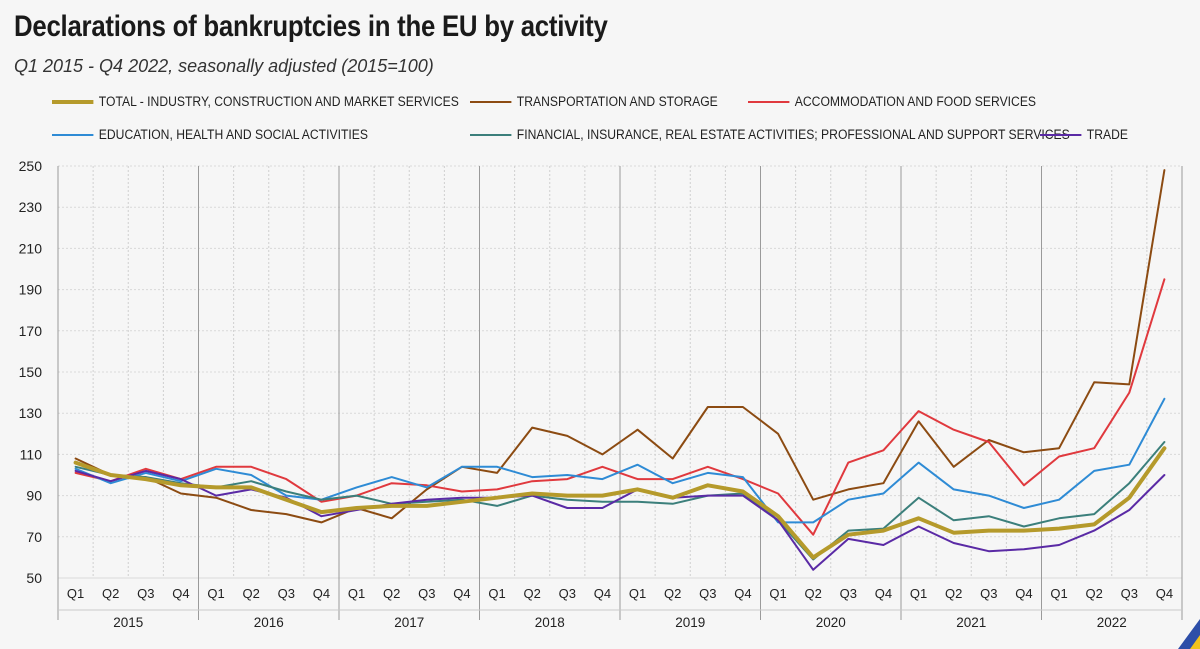 This screenshot has height=649, width=1200. Describe the element at coordinates (31, 248) in the screenshot. I see `y-tick-label: 210` at that location.